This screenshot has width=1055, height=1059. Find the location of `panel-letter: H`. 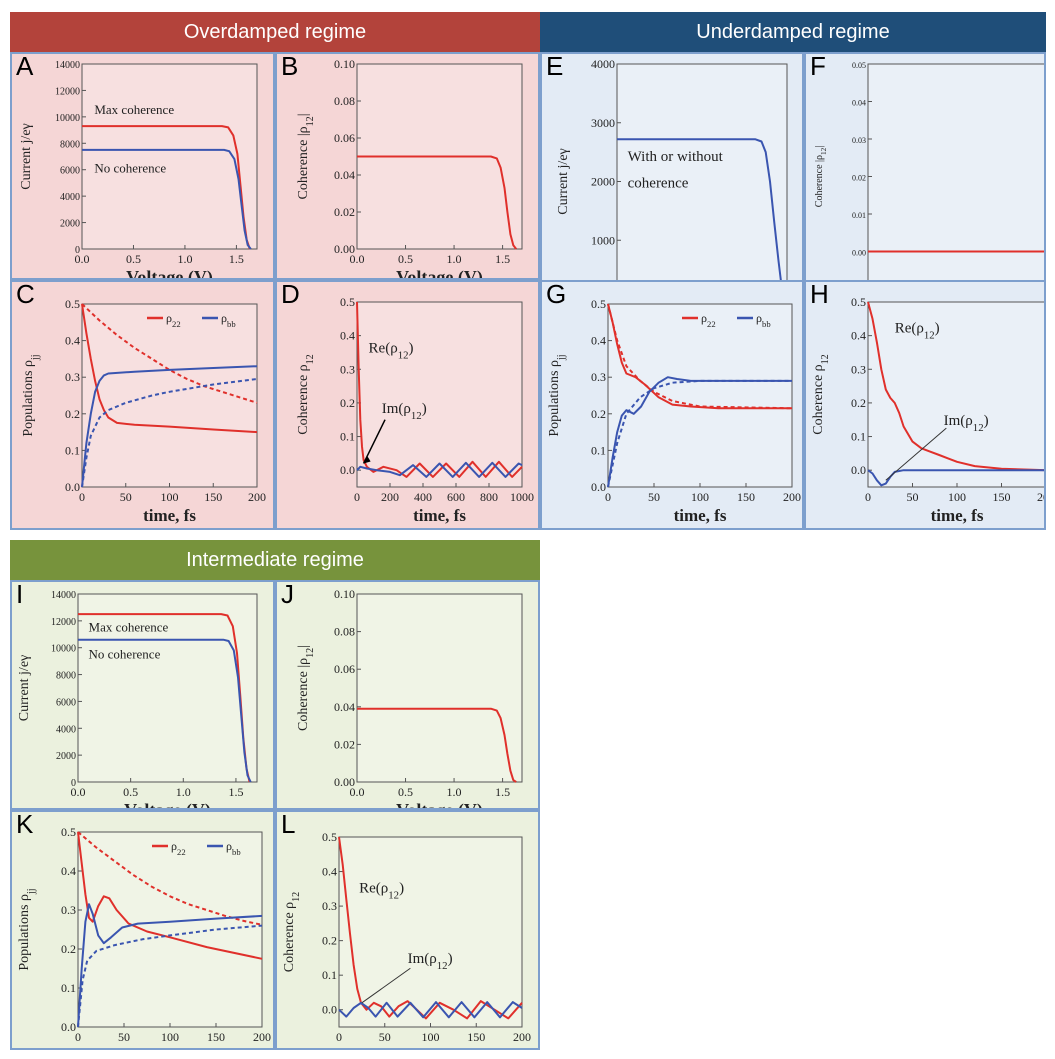

panel-letter: H is located at coordinates (819, 294).